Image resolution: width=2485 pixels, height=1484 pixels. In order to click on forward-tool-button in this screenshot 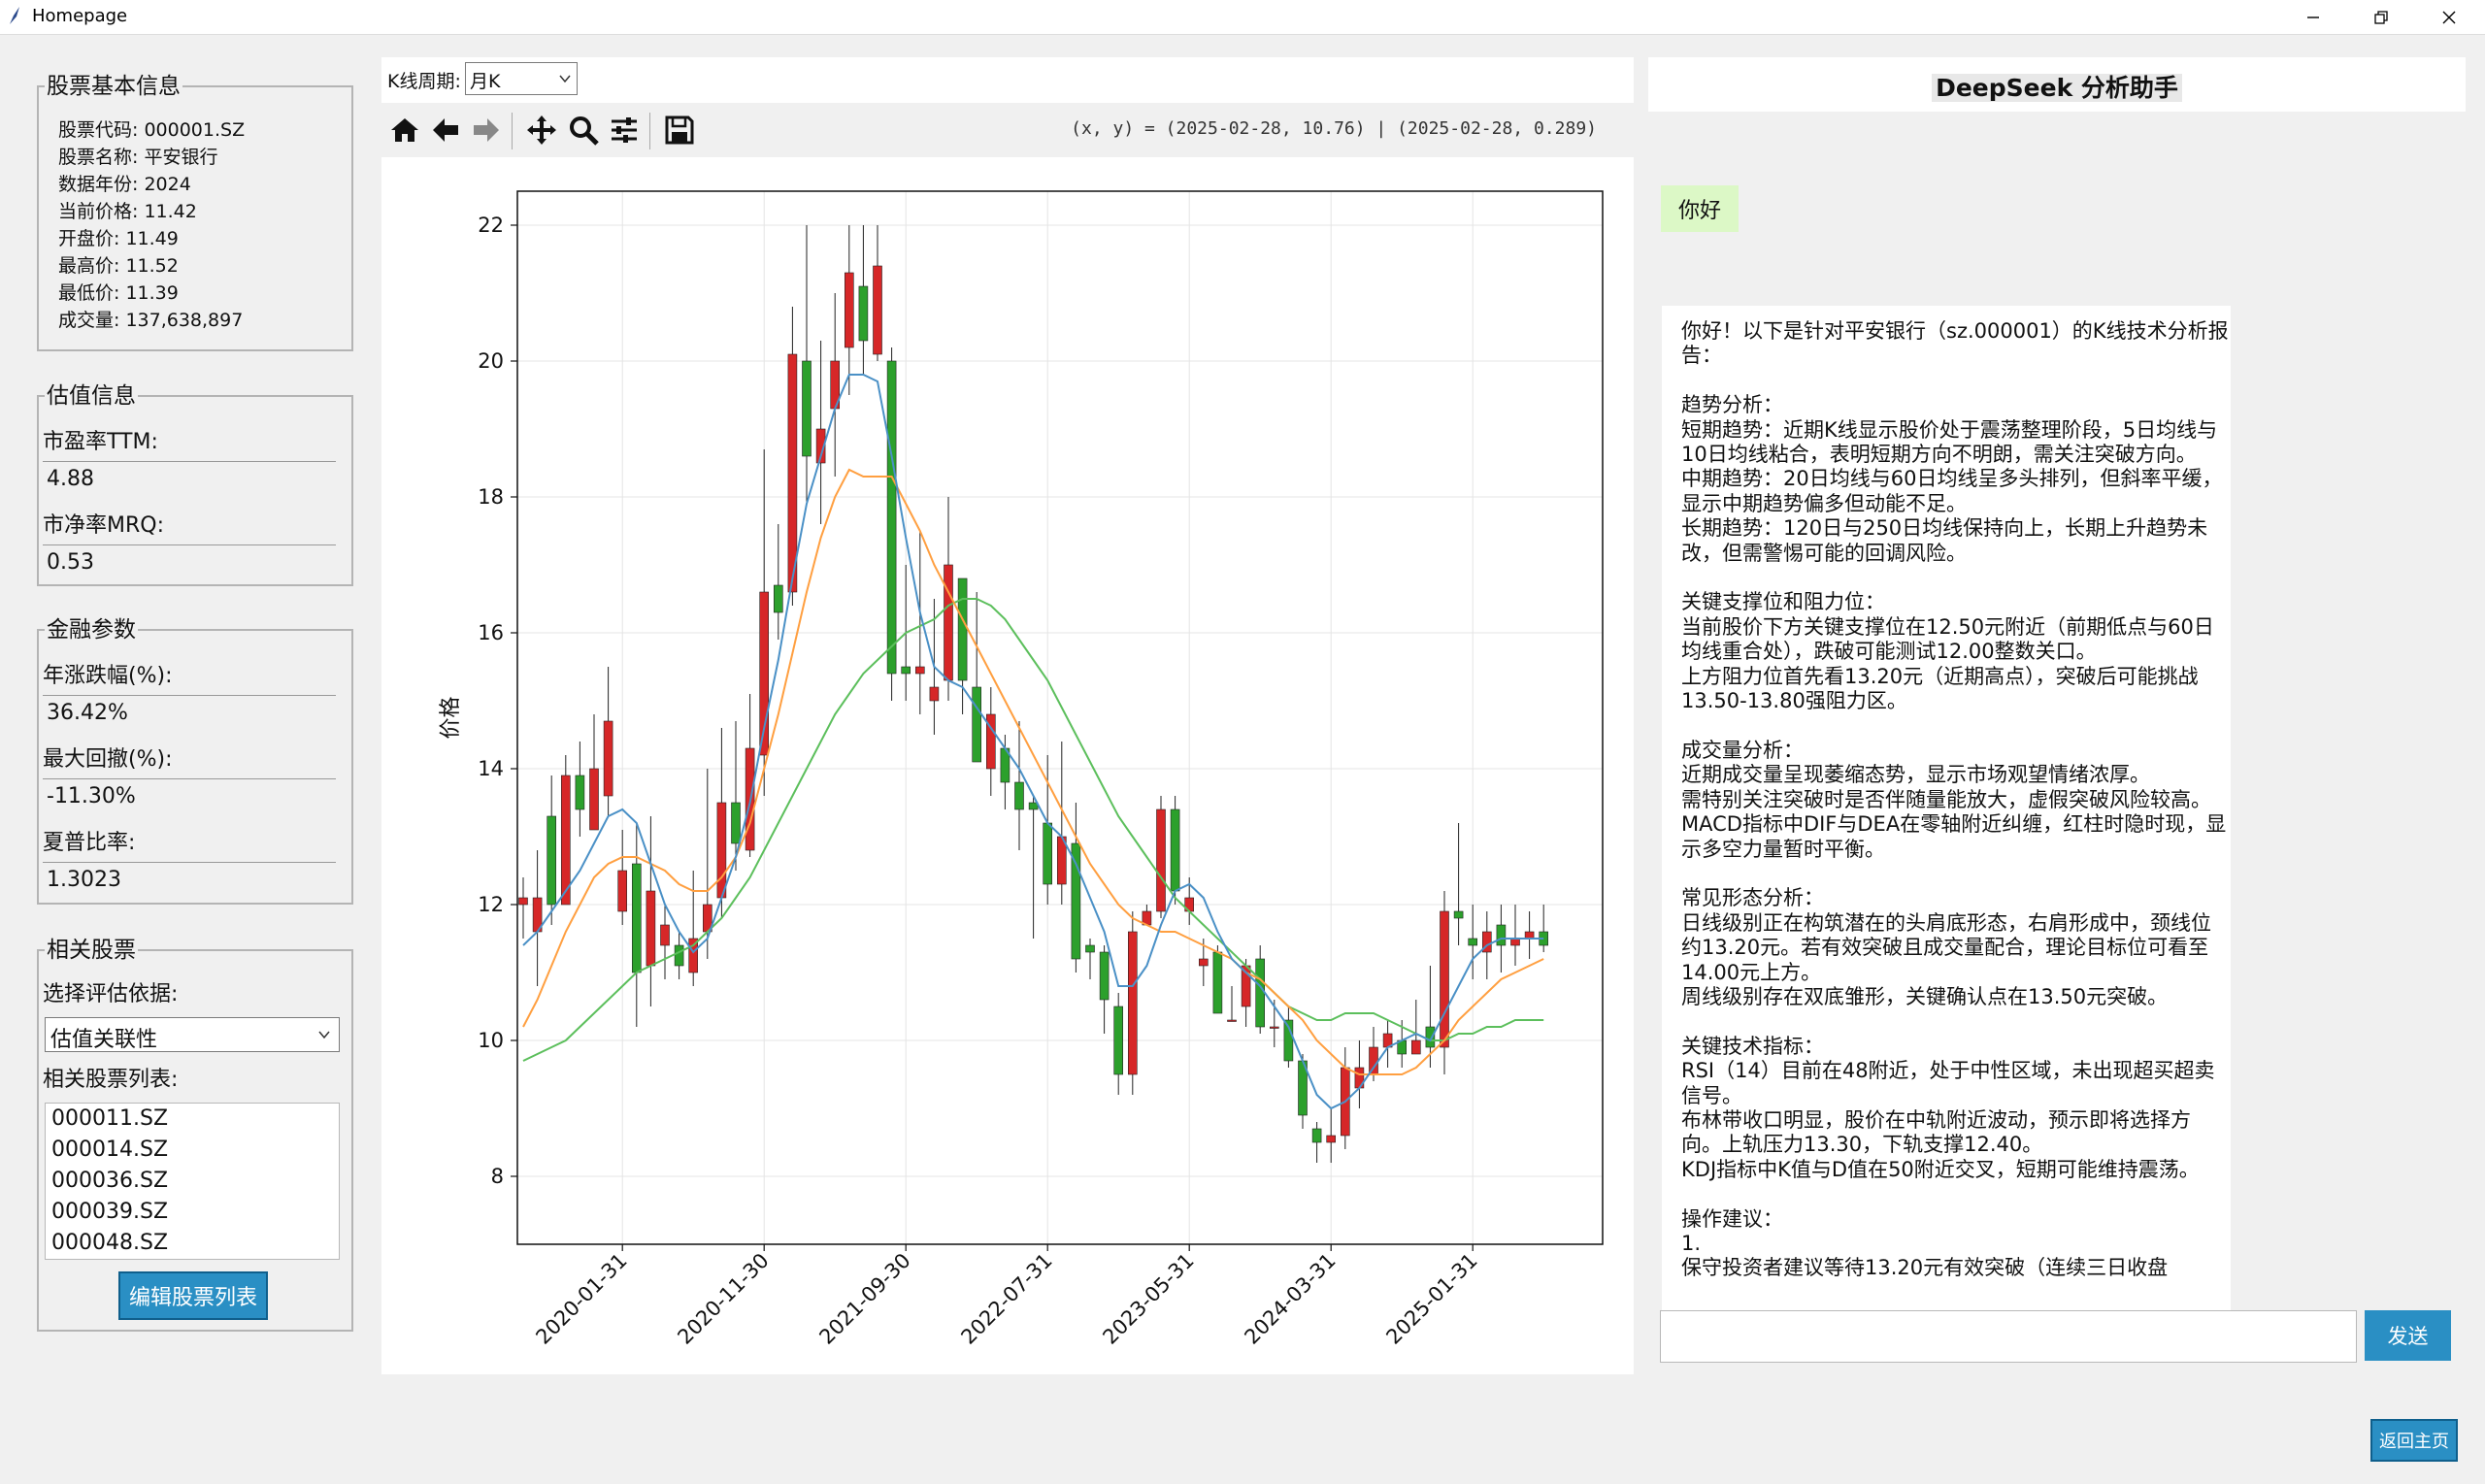, I will do `click(486, 130)`.